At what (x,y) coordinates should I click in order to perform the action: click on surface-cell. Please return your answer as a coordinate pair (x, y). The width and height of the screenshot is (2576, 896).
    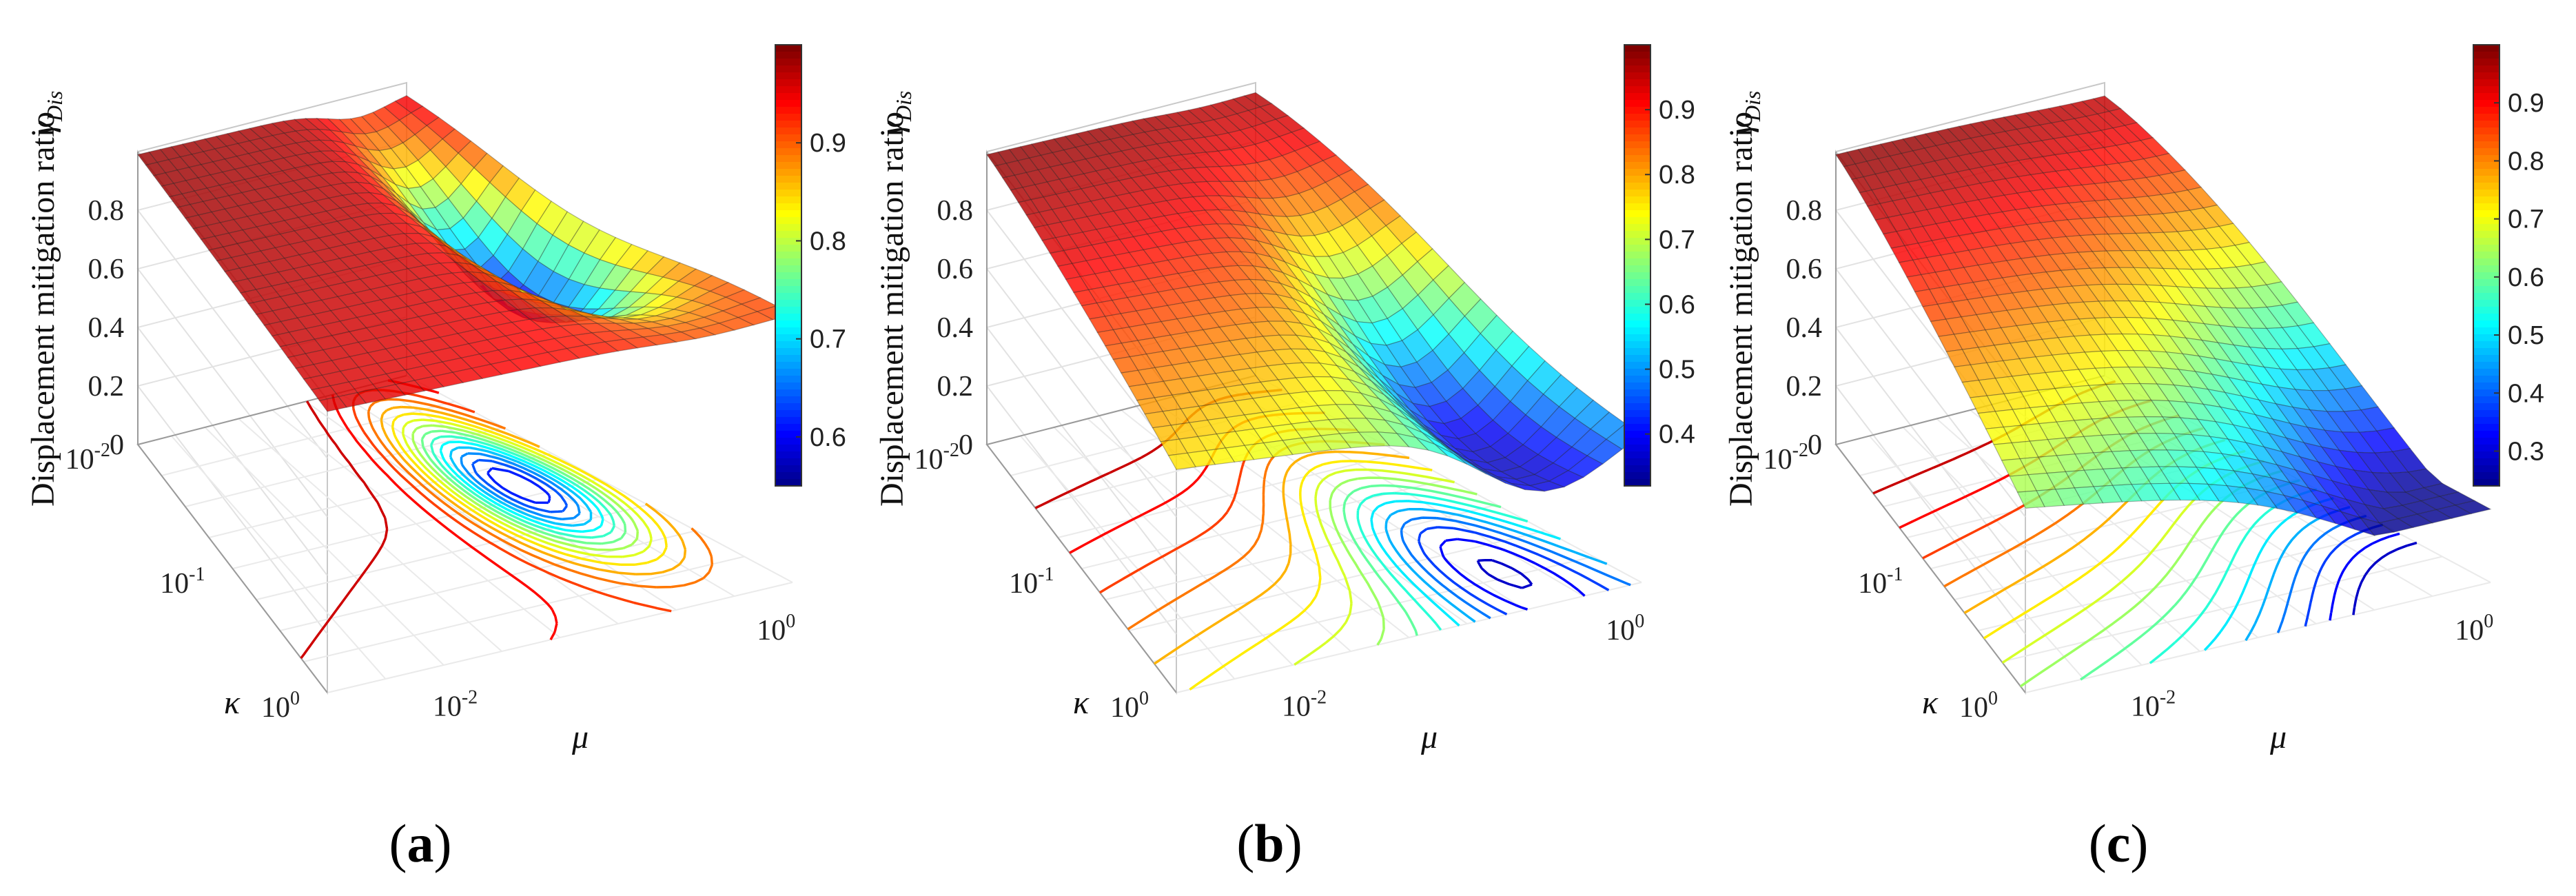
    Looking at the image, I should click on (2473, 507).